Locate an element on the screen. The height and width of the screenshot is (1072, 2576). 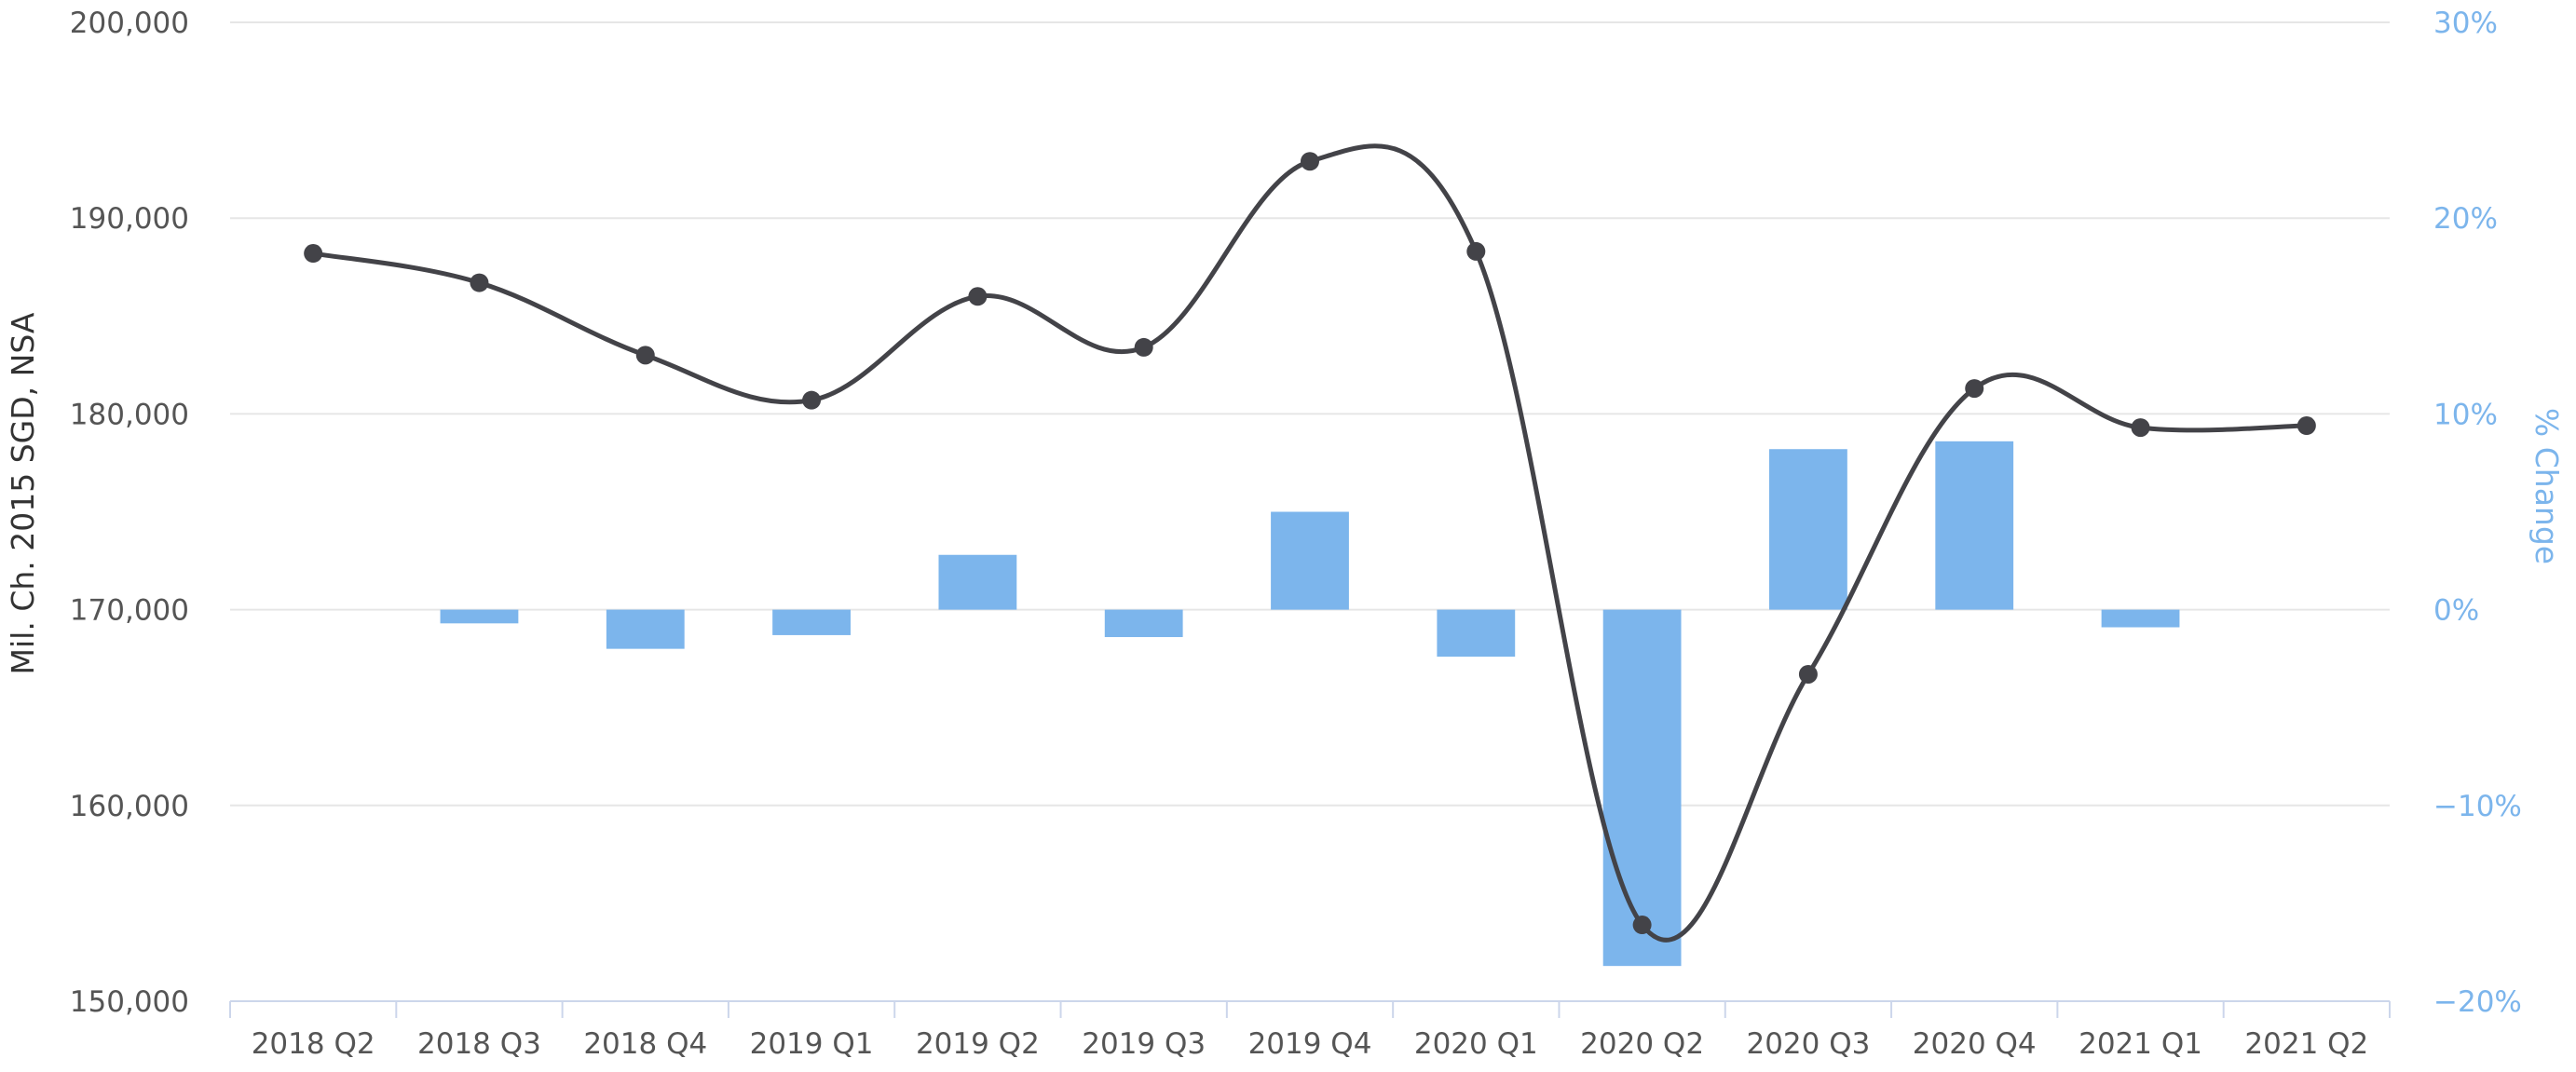
y-left-tick-label: 200,000 is located at coordinates (129, 23).